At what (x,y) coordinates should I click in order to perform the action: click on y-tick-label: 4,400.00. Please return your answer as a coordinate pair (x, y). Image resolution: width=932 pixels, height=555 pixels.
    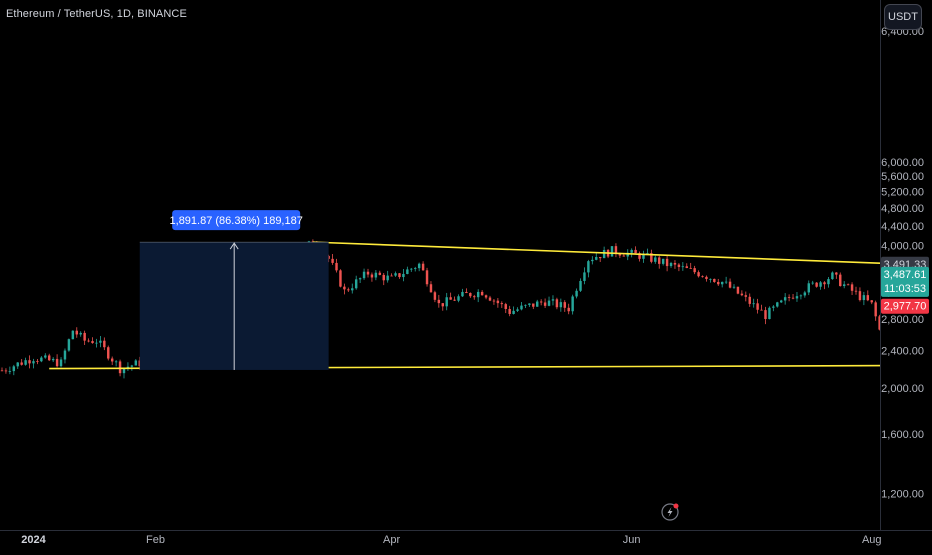
    Looking at the image, I should click on (902, 227).